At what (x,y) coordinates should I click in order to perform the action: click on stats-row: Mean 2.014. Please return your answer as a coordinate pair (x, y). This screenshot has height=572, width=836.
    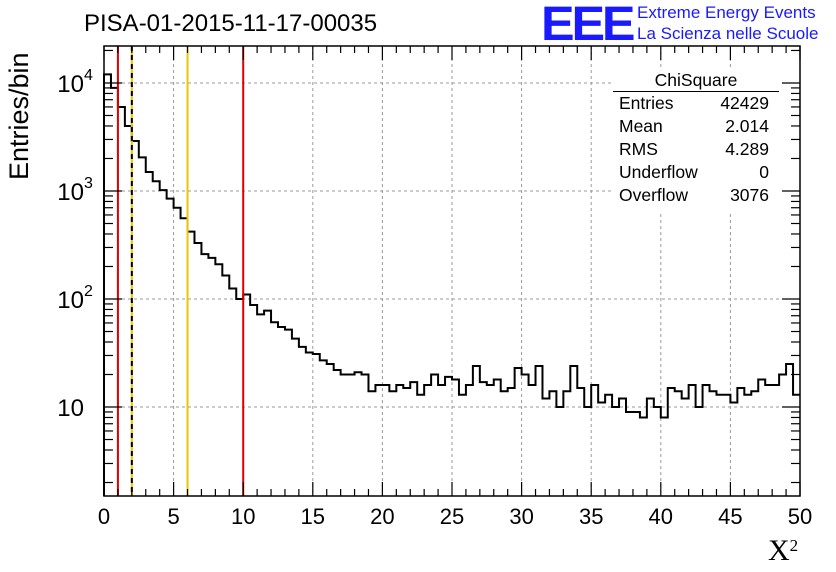
    Looking at the image, I should click on (695, 126).